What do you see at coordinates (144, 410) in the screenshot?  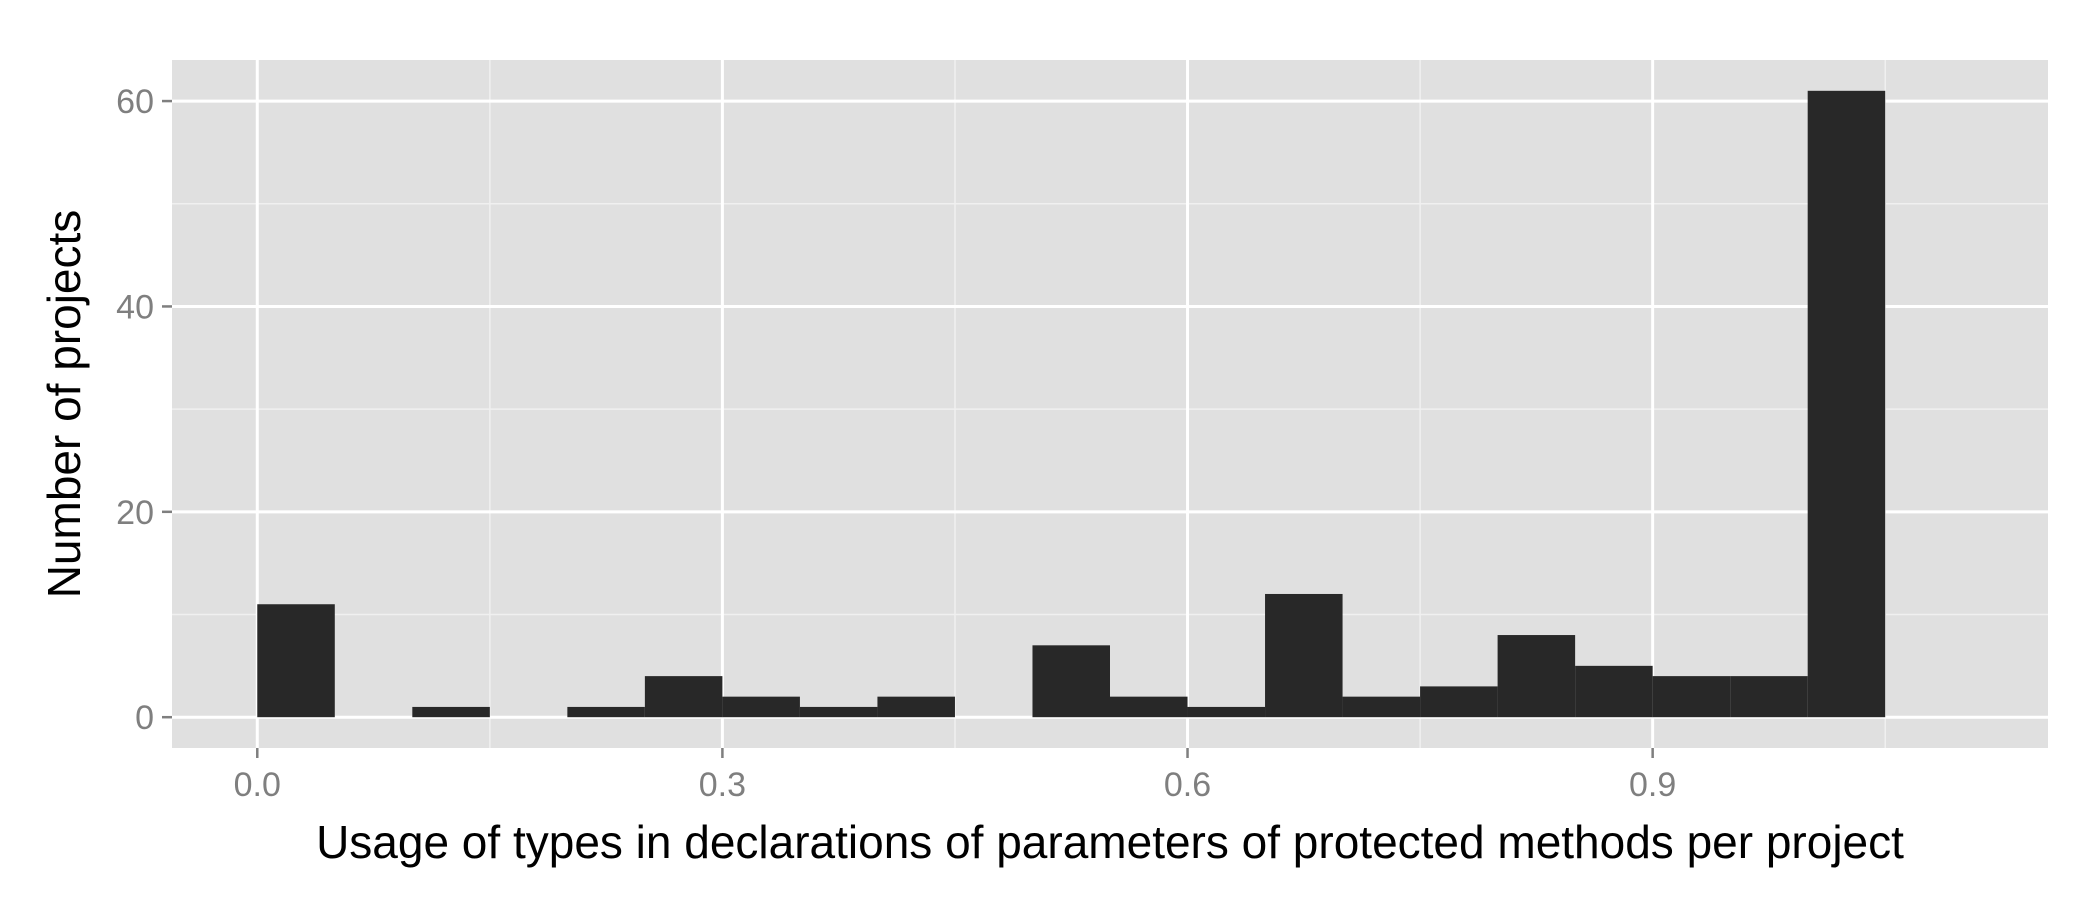 I see `y-axis: 0 20 40 60` at bounding box center [144, 410].